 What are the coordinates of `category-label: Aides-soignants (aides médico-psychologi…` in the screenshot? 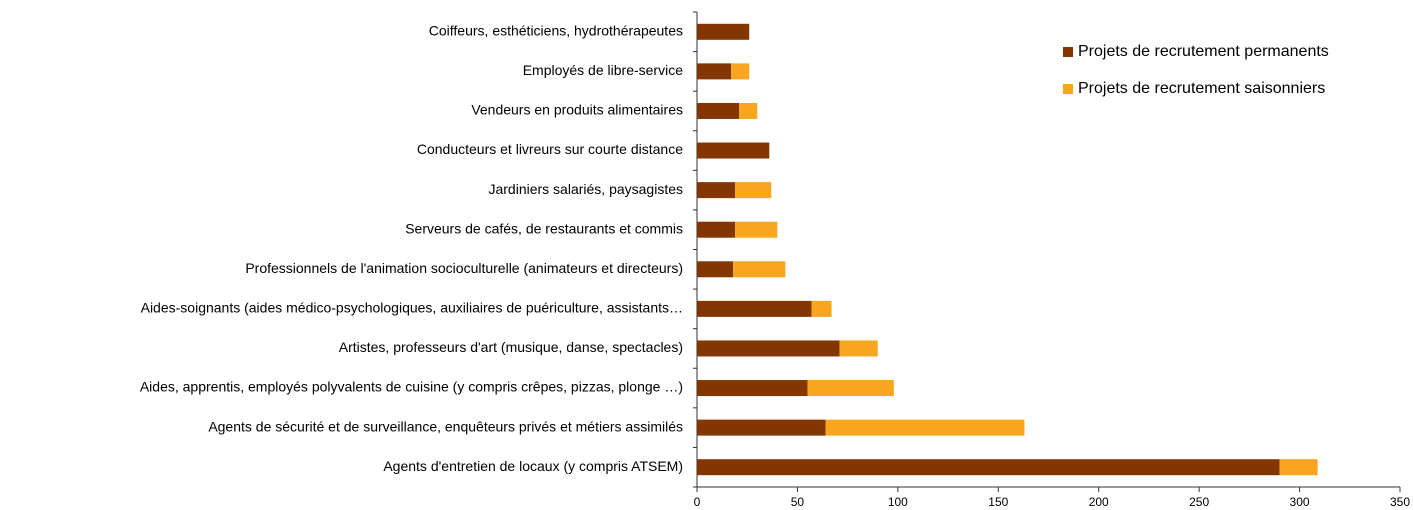 It's located at (412, 308).